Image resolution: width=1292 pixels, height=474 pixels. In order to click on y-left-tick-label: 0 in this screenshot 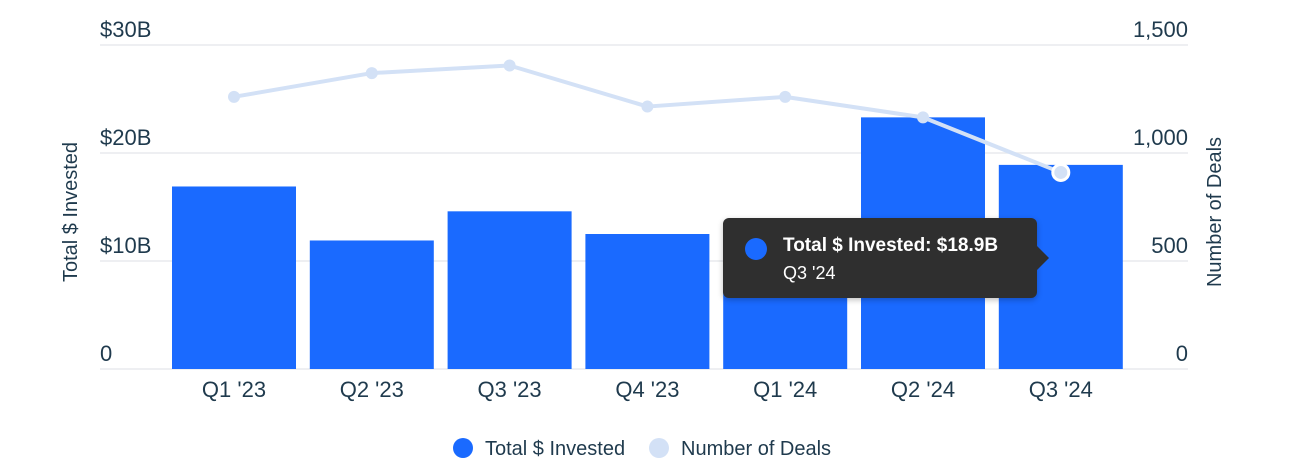, I will do `click(106, 353)`.